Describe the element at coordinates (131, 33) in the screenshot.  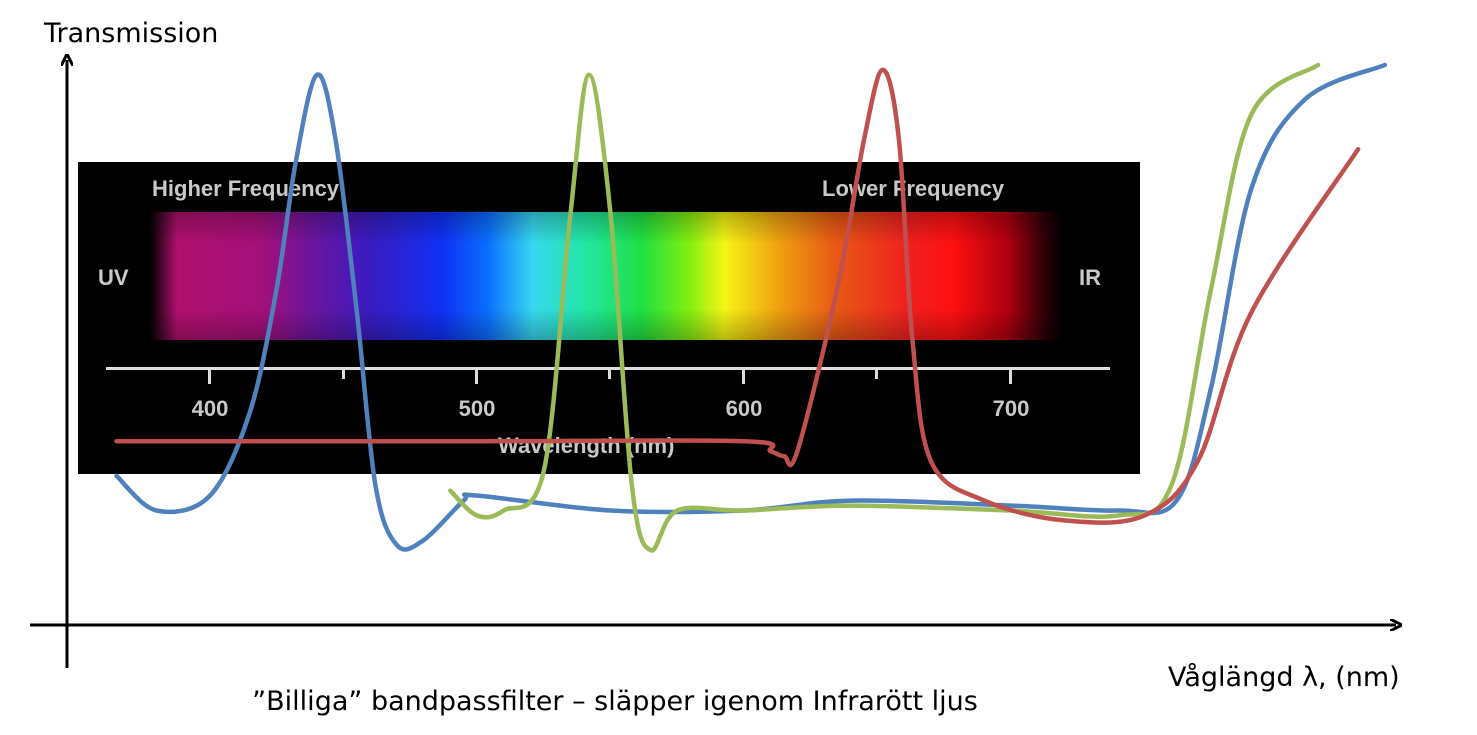
I see `y-axis-label: Transmission` at that location.